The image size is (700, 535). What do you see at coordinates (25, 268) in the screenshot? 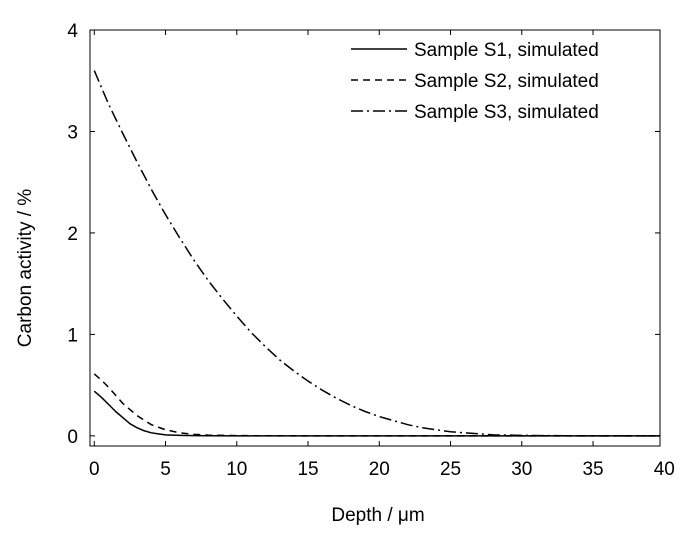
I see `y-axis-title: Carbon activity / %` at bounding box center [25, 268].